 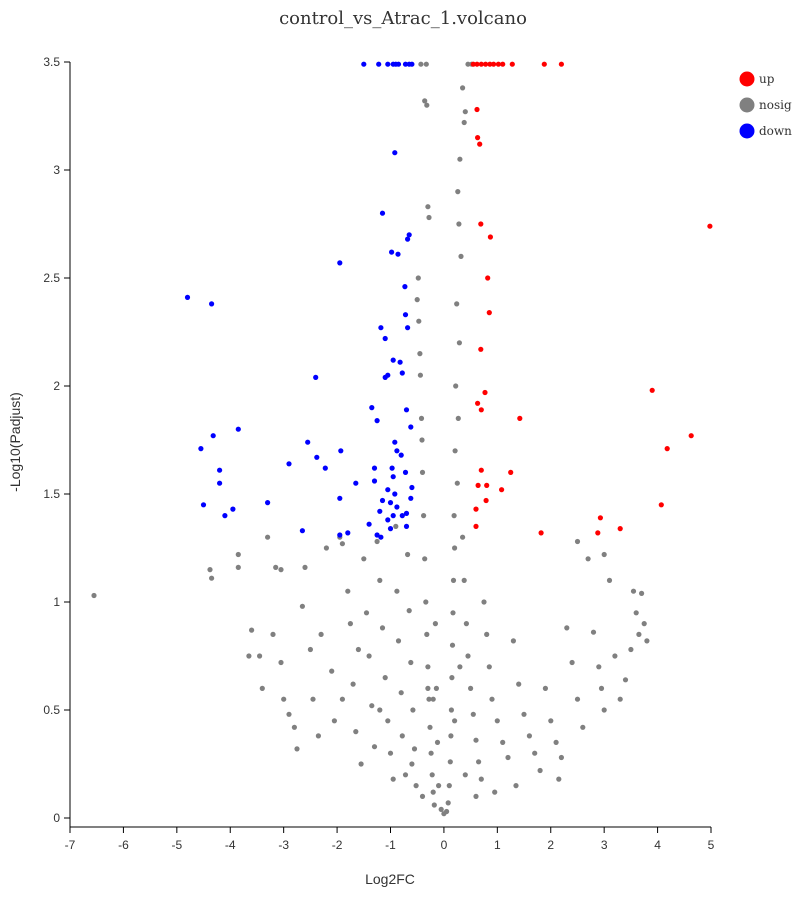 What do you see at coordinates (747, 131) in the screenshot?
I see `legend-swatch-down` at bounding box center [747, 131].